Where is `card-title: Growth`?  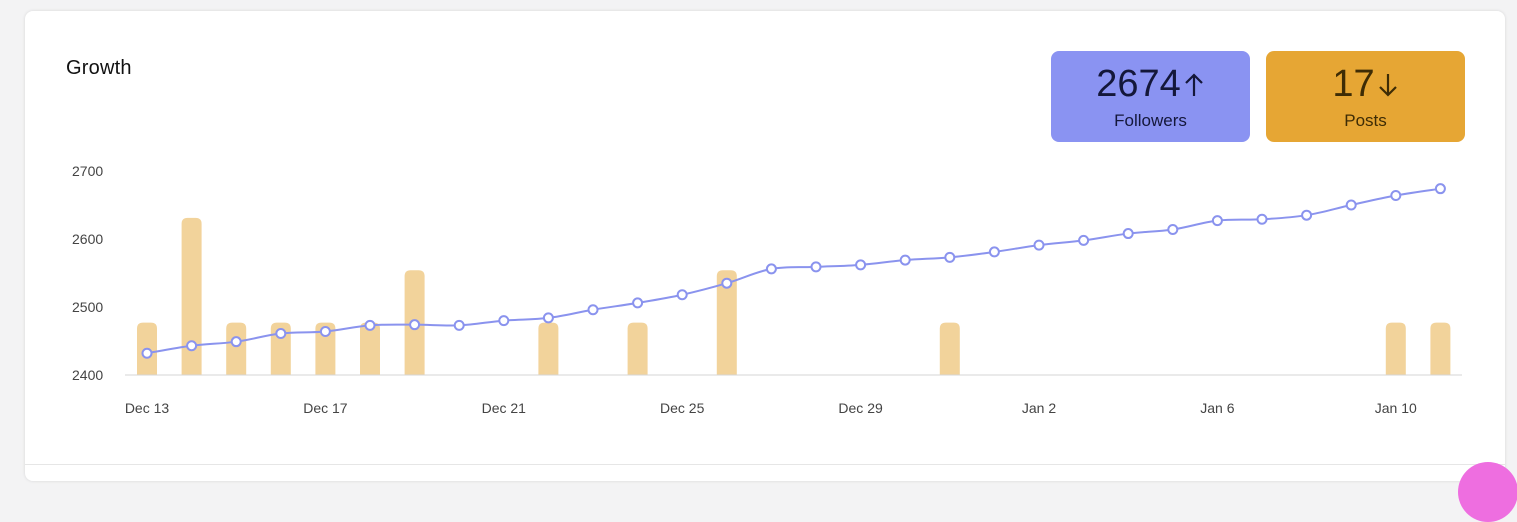 card-title: Growth is located at coordinates (99, 68).